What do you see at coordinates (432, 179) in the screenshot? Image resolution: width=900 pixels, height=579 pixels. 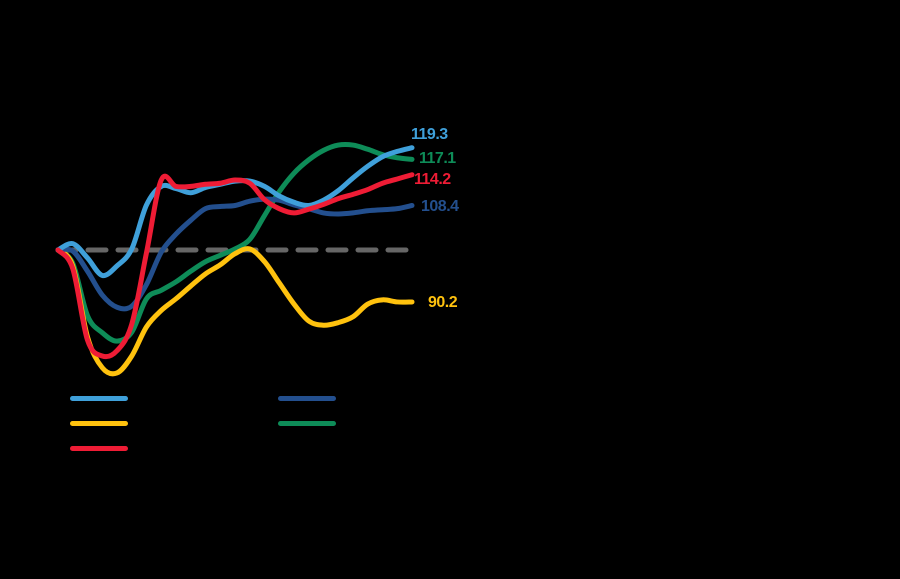 I see `end-label-red: 114.2` at bounding box center [432, 179].